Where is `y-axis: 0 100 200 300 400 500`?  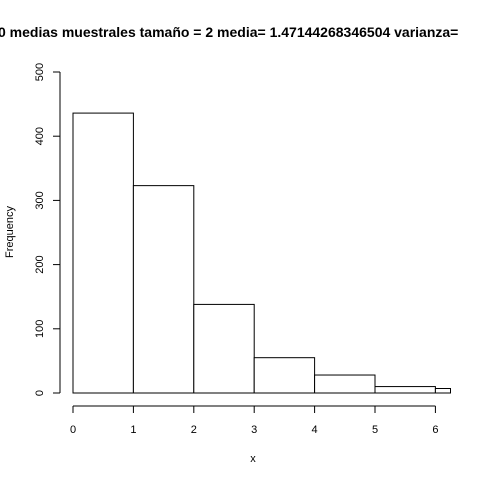
y-axis: 0 100 200 300 400 500 is located at coordinates (47, 229).